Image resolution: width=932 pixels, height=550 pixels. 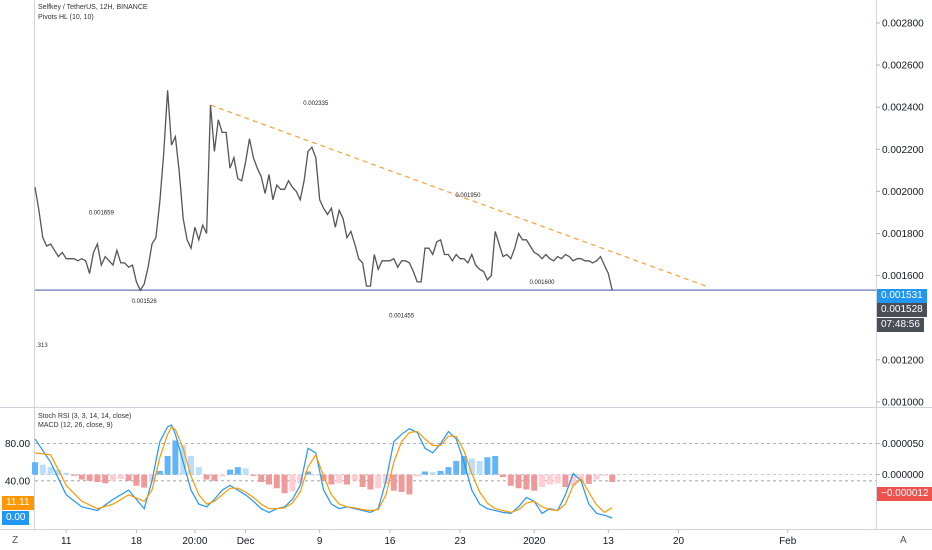 I want to click on stoch-axis-label: 40.00, so click(x=17, y=481).